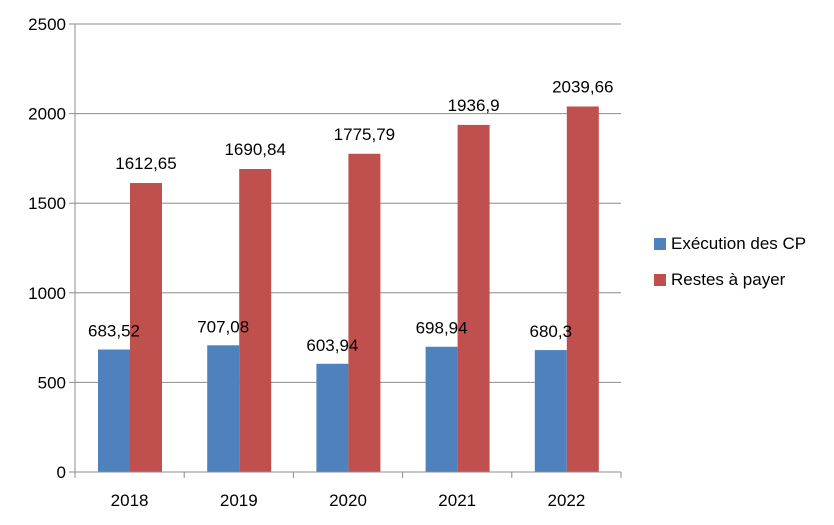  I want to click on x-tick-label: 2020, so click(348, 500).